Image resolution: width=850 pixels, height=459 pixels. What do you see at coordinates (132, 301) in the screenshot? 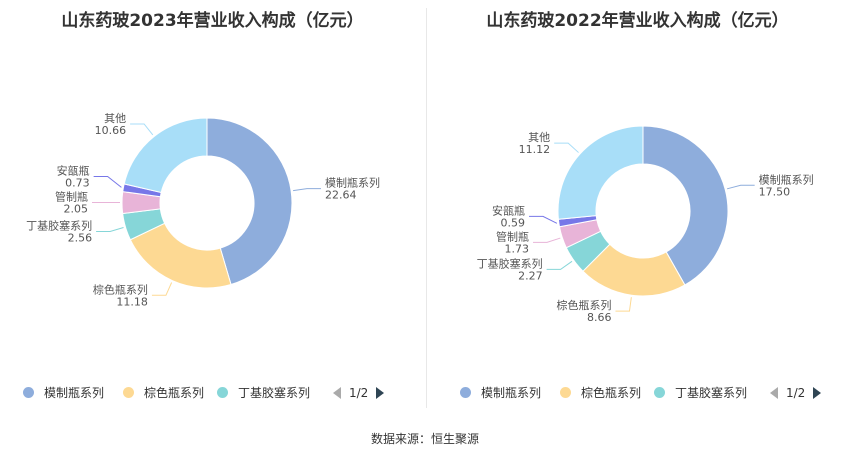
I see `slice-label-value: 11.18` at bounding box center [132, 301].